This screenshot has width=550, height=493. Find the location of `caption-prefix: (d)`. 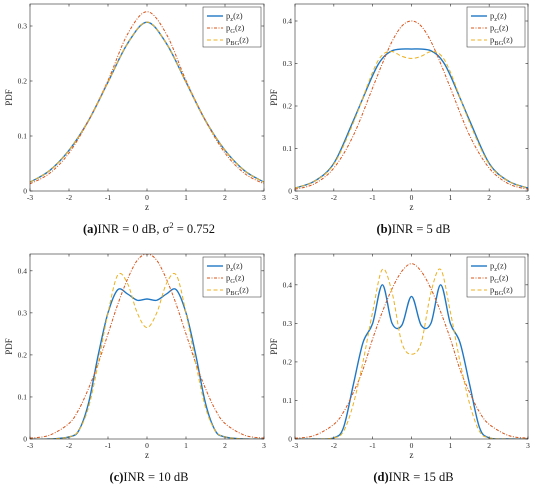

caption-prefix: (d) is located at coordinates (380, 477).